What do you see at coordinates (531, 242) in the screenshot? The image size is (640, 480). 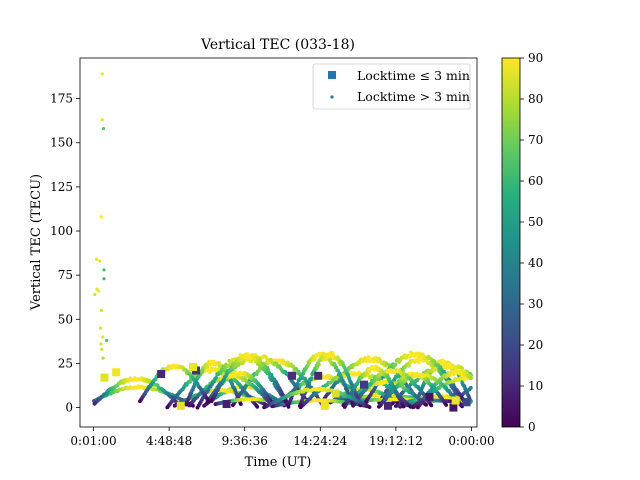 I see `colorbar-ticks: 0 10 20 30 40 50 60 70 80 90` at bounding box center [531, 242].